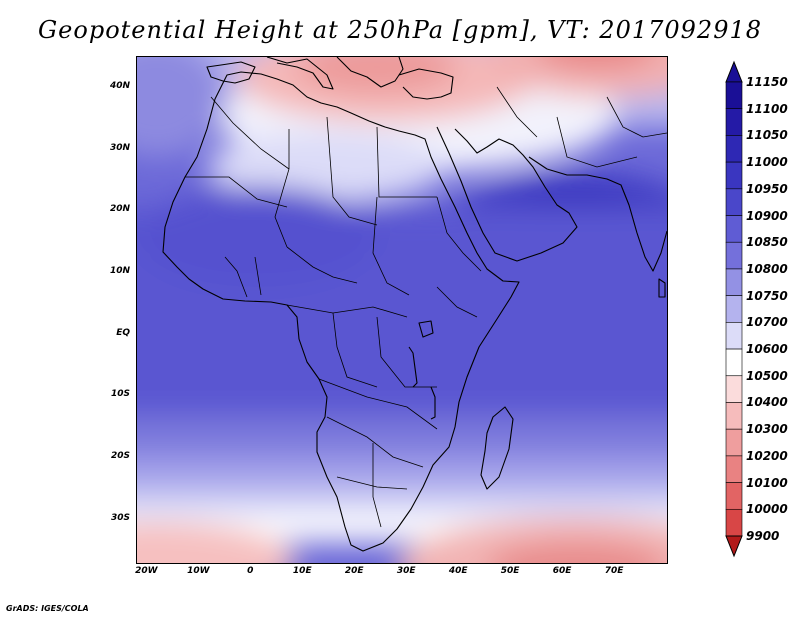 The image size is (800, 618). Describe the element at coordinates (250, 571) in the screenshot. I see `lon-tick-label: 0` at that location.